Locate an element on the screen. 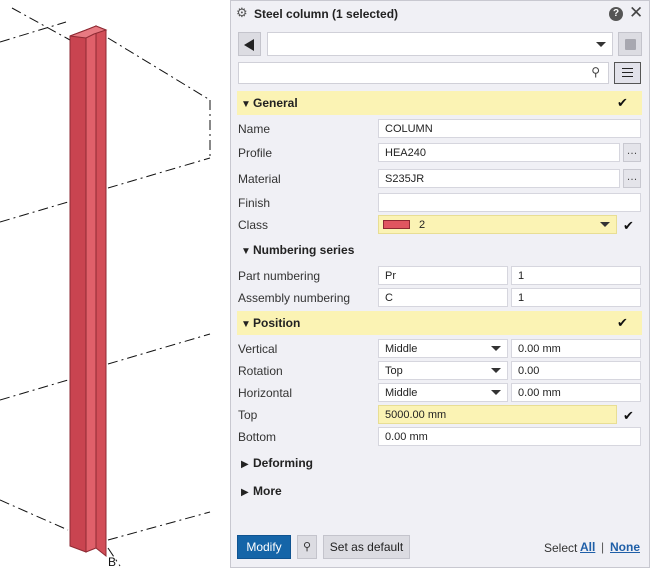  assembly-numbering-label: Assembly numbering is located at coordinates (294, 298).